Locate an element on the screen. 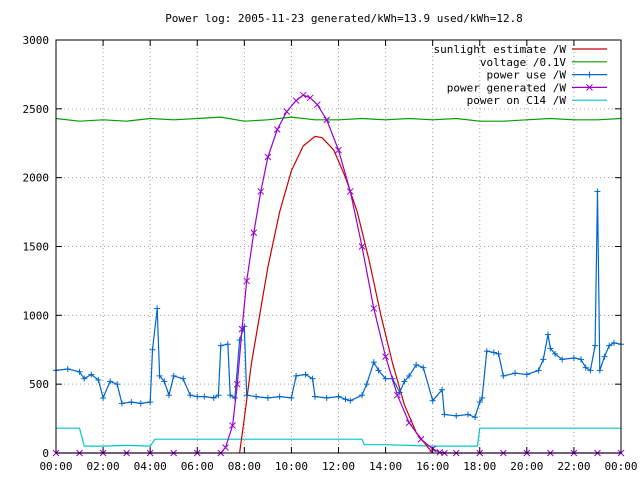 This screenshot has width=640, height=480. legend-label: voltage /0.1V is located at coordinates (523, 62).